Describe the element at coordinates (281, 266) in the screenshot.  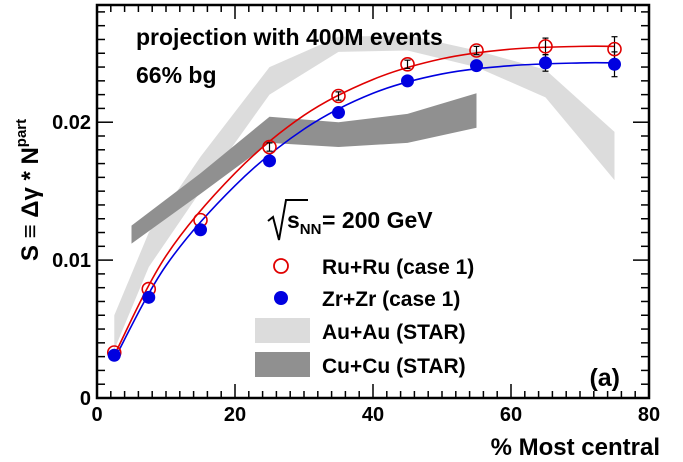
I see `legend-marker-ruru` at that location.